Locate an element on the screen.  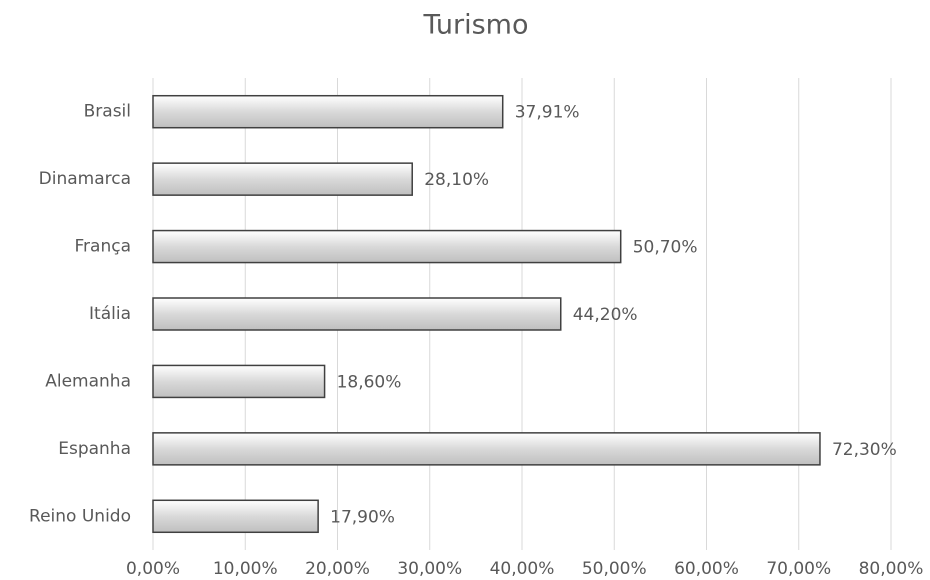
x-tick-label: 50,00% is located at coordinates (614, 569).